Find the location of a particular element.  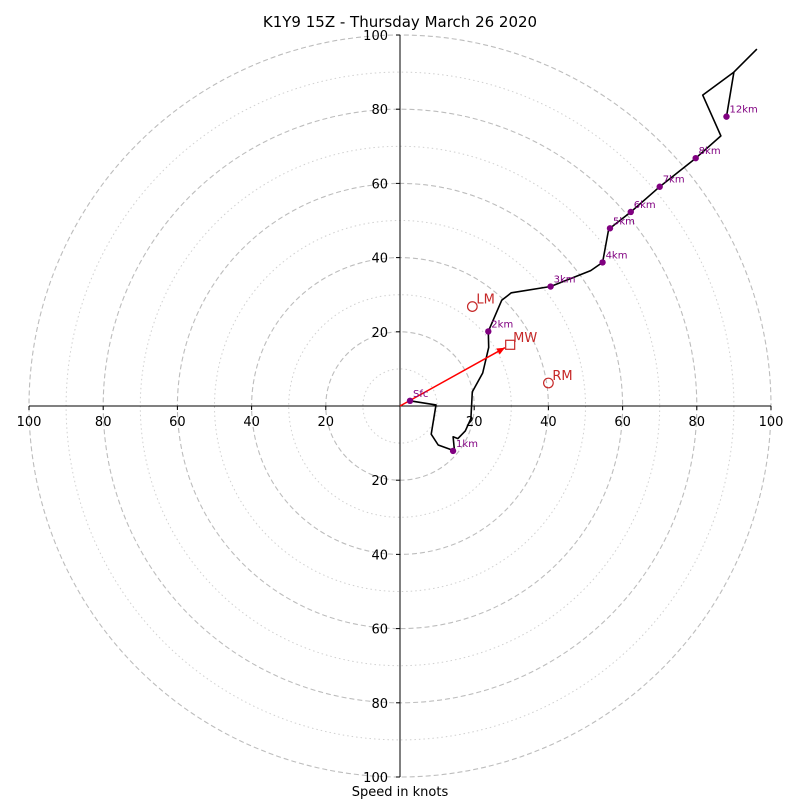

height-marker-6km is located at coordinates (630, 212).